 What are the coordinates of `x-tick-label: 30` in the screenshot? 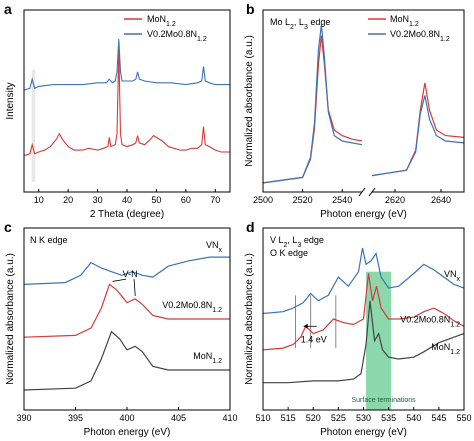 It's located at (98, 200).